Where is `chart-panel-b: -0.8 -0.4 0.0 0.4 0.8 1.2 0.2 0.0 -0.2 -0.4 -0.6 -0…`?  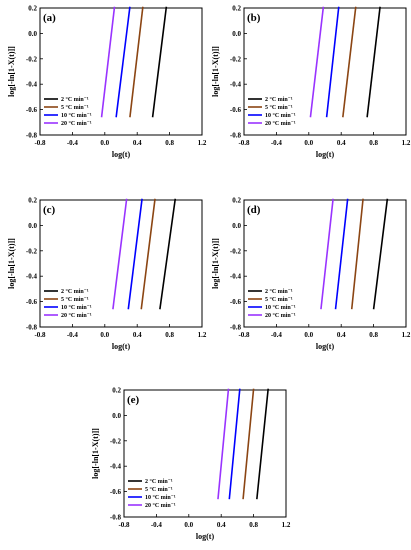
chart-panel-b: -0.8 -0.4 0.0 0.4 0.8 1.2 0.2 0.0 -0.2 -0.4 -0.6 -0… is located at coordinates (311, 82).